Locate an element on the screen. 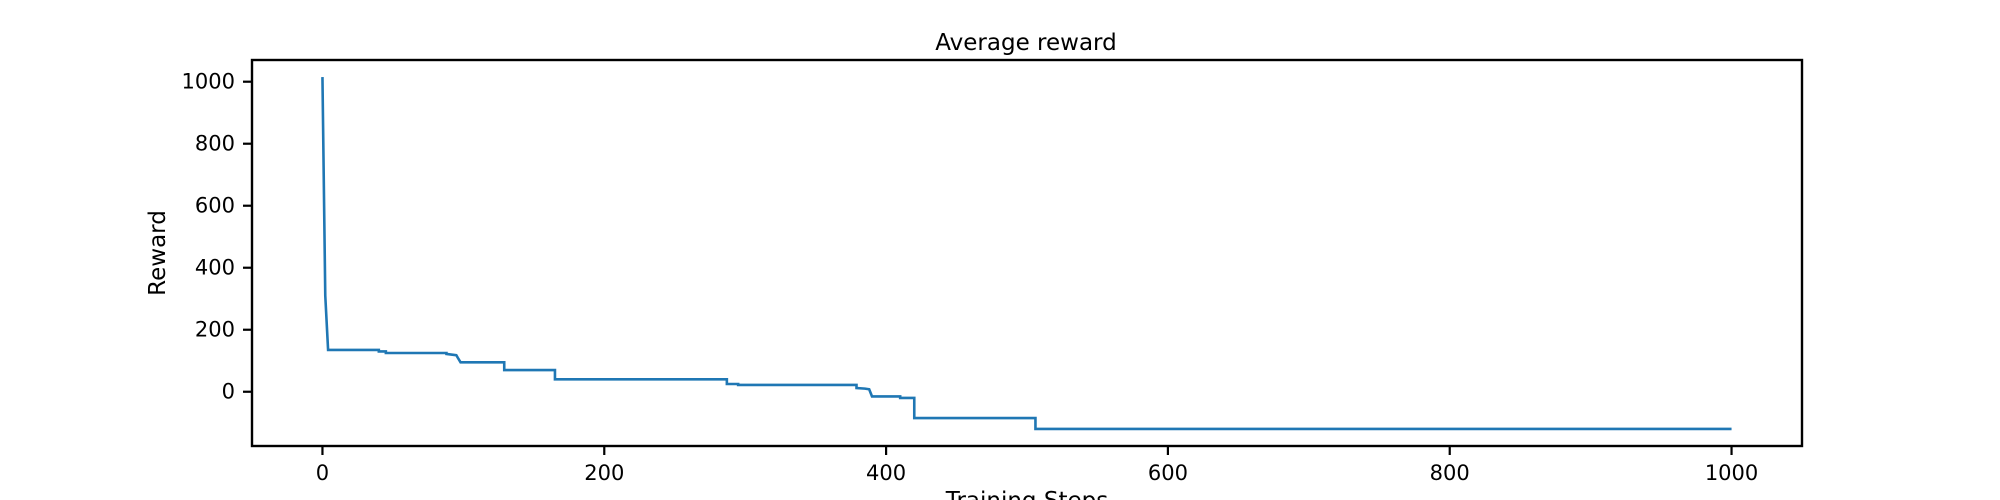 This screenshot has height=500, width=2000. x-tick-label: 600 is located at coordinates (1168, 473).